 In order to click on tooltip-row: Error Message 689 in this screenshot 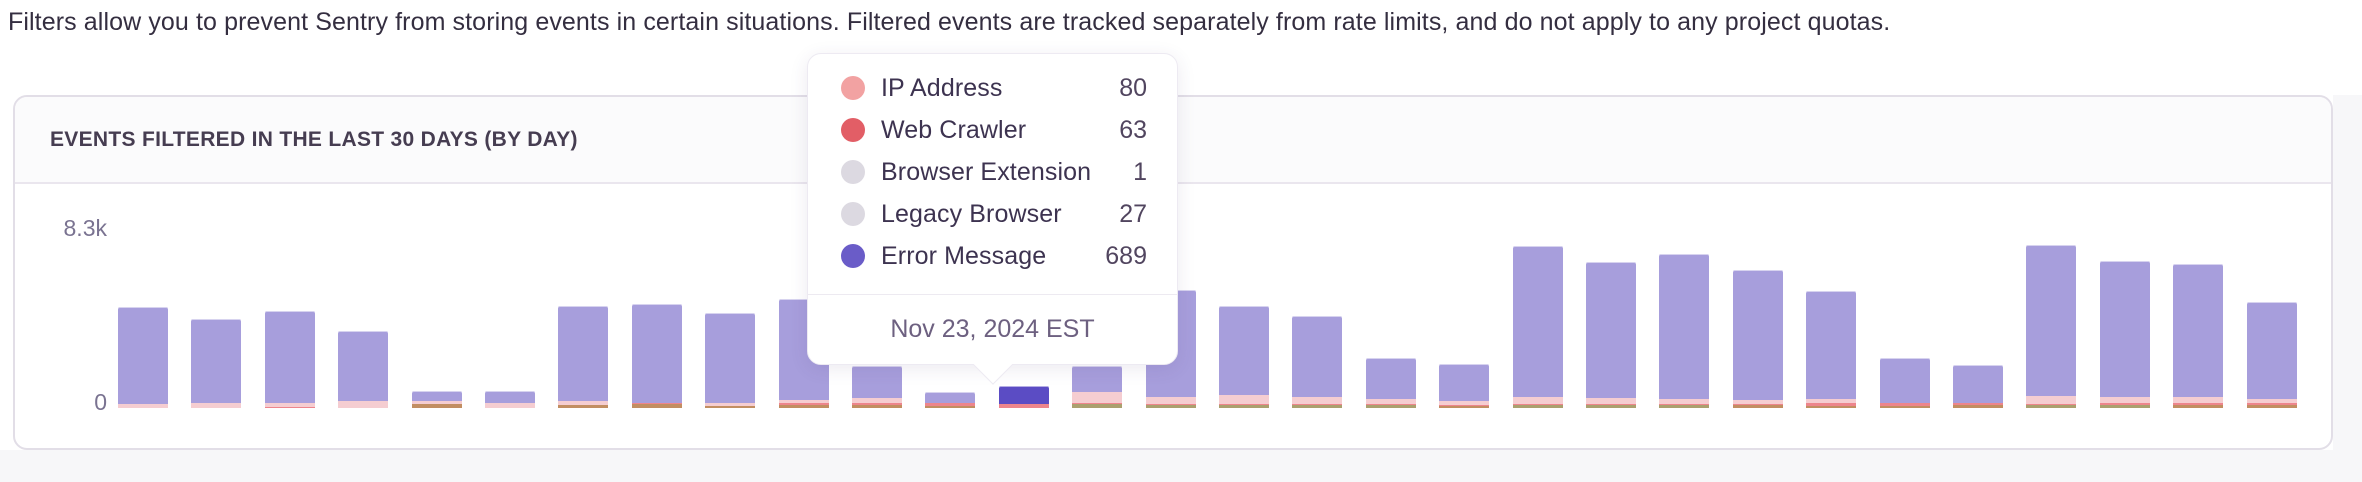, I will do `click(994, 256)`.